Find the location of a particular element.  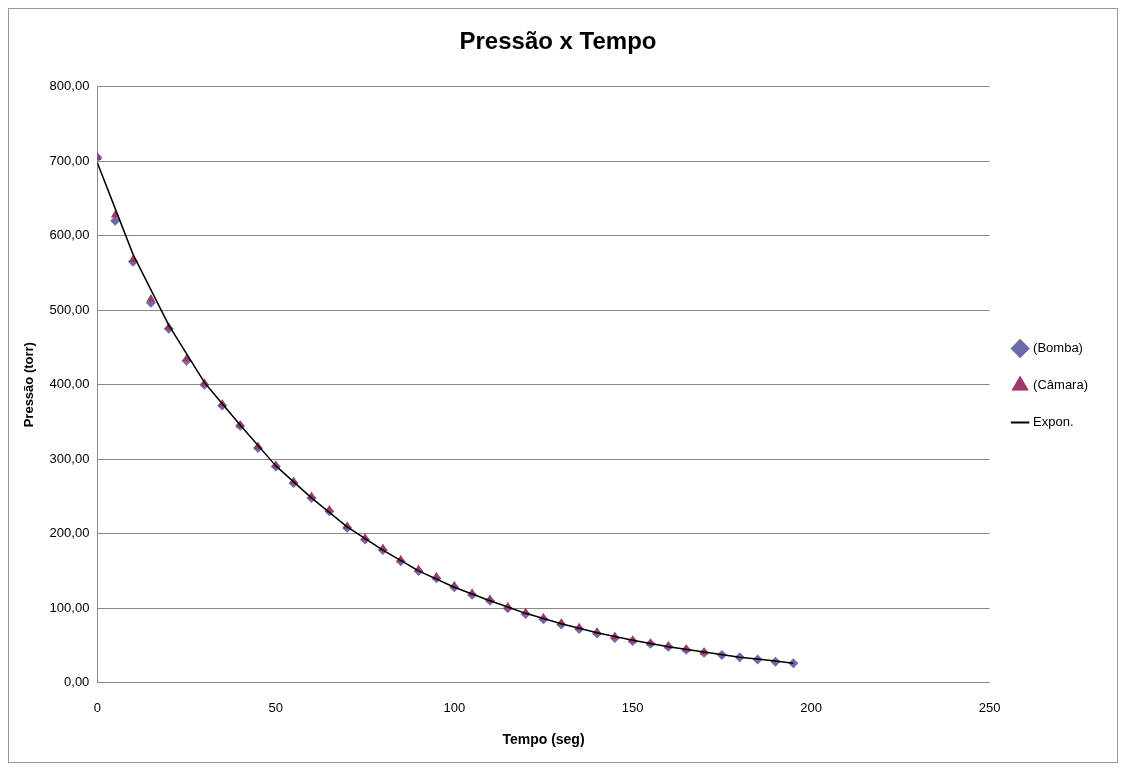

x-tick-label: 250 is located at coordinates (989, 707).